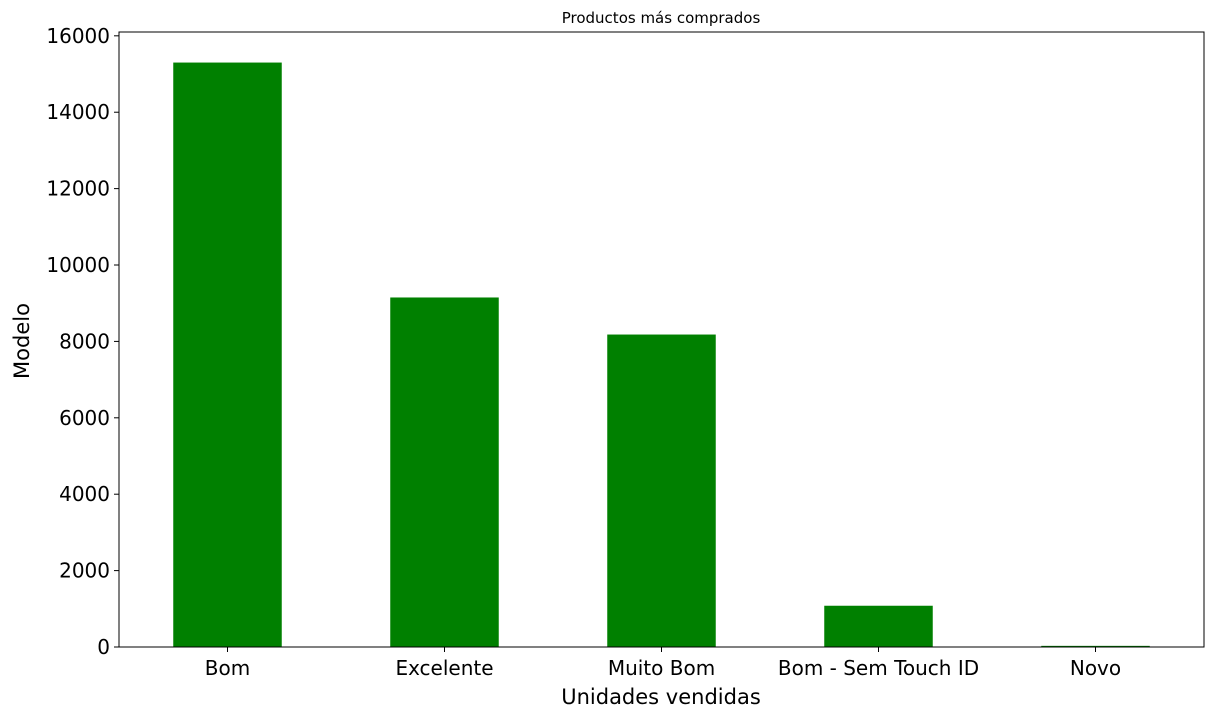 The width and height of the screenshot is (1217, 718). Describe the element at coordinates (84, 494) in the screenshot. I see `y-tick-label: 4000` at that location.